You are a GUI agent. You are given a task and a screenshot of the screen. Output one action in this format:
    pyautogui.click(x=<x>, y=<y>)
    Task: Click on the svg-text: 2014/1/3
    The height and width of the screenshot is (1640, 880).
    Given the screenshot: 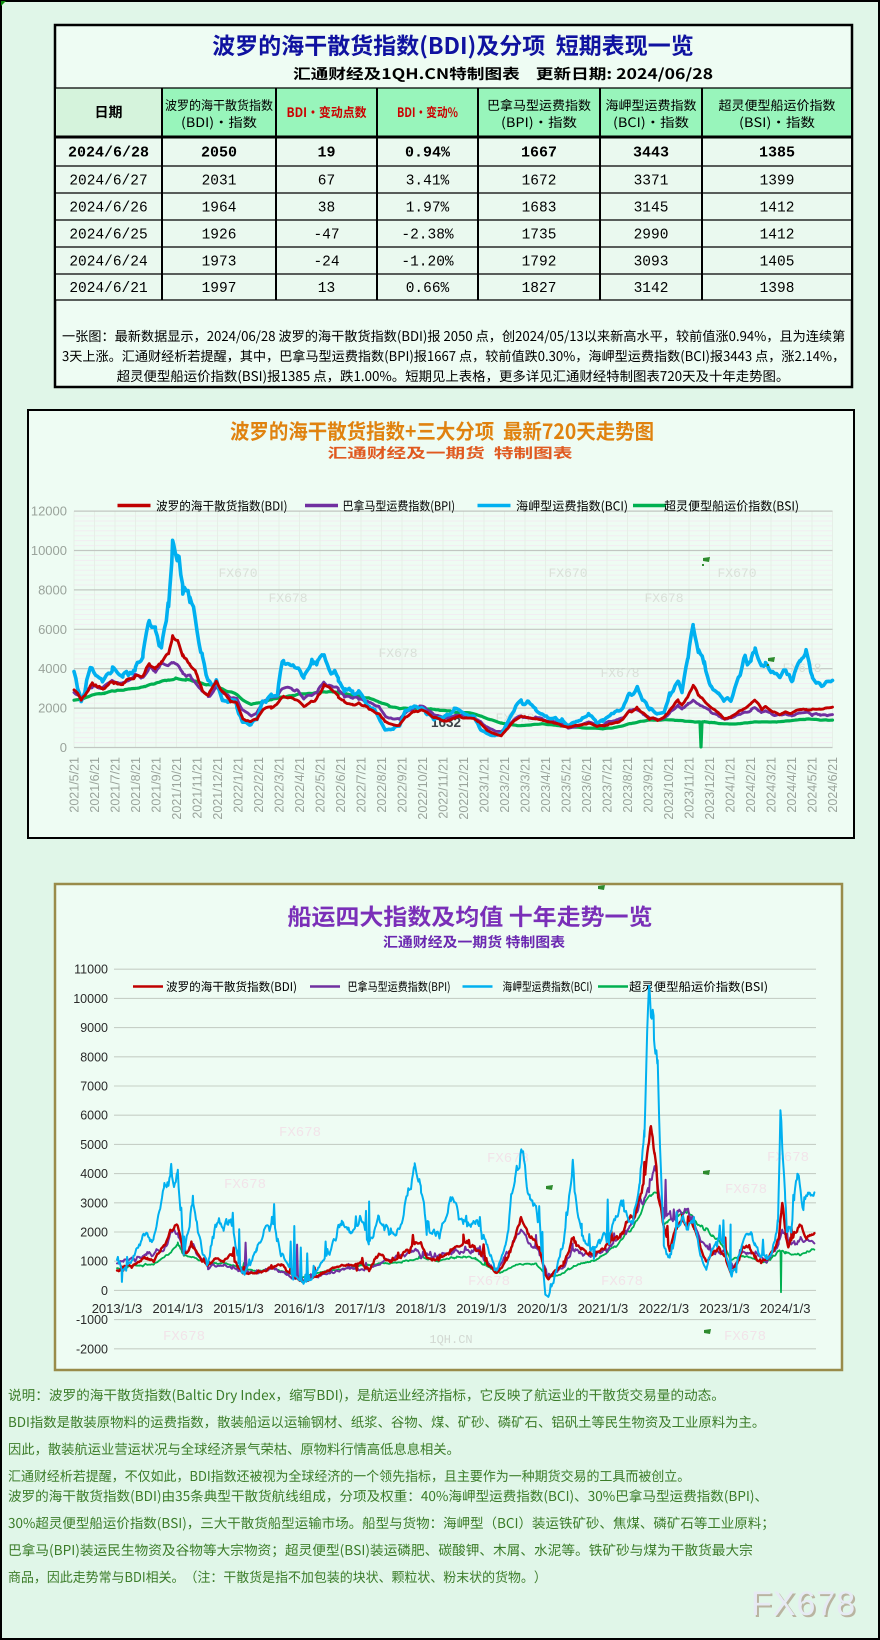 What is the action you would take?
    pyautogui.click(x=177, y=1308)
    